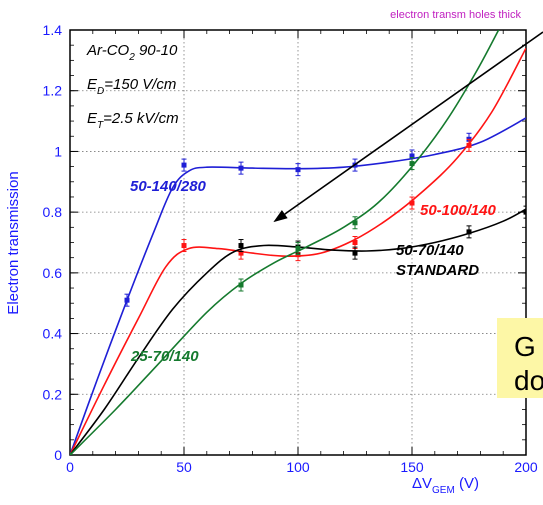 The image size is (543, 505). What do you see at coordinates (108, 50) in the screenshot?
I see `condition-gas-name: Ar-CO` at bounding box center [108, 50].